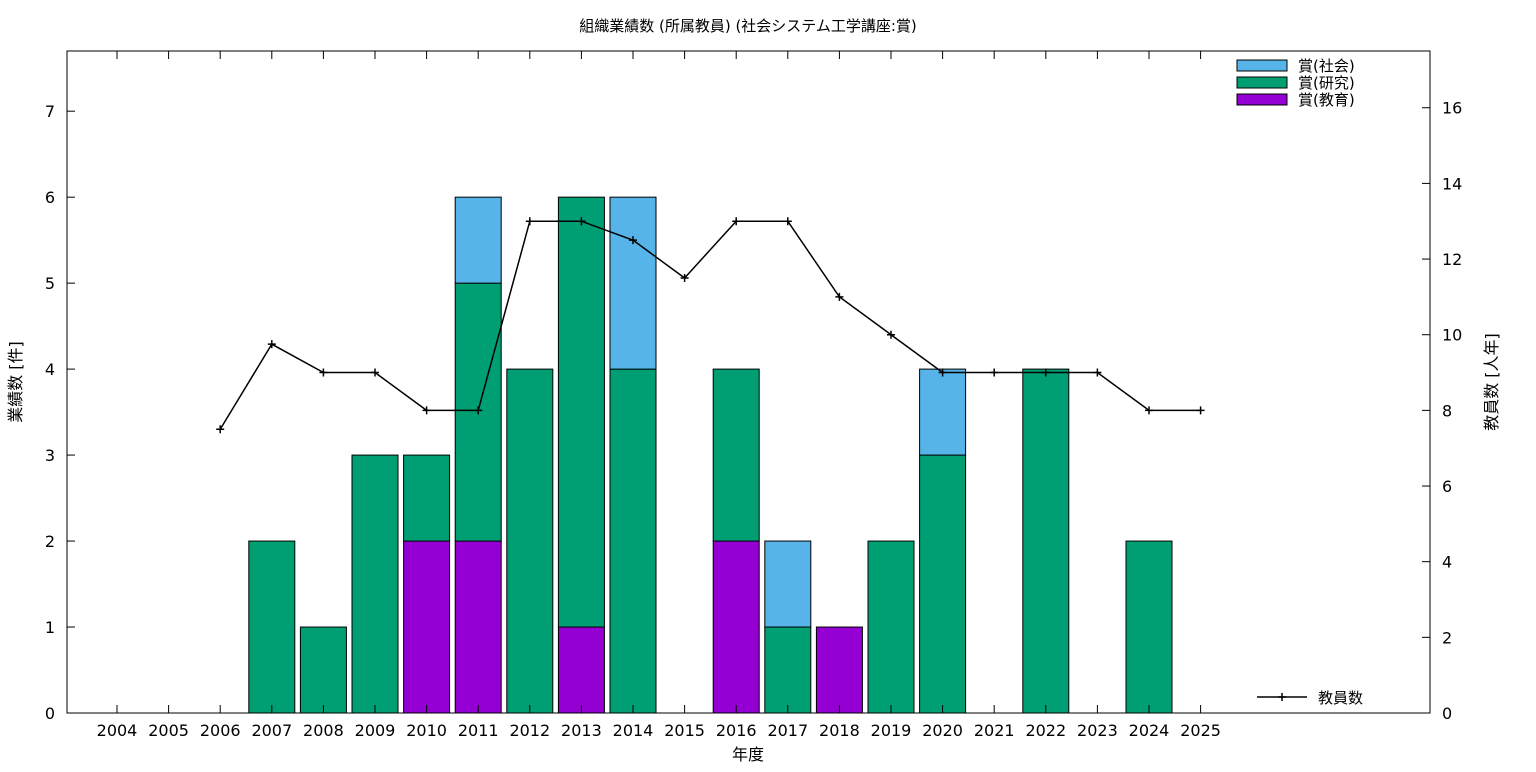 The width and height of the screenshot is (1536, 772). I want to click on bar-2014-s1, so click(633, 541).